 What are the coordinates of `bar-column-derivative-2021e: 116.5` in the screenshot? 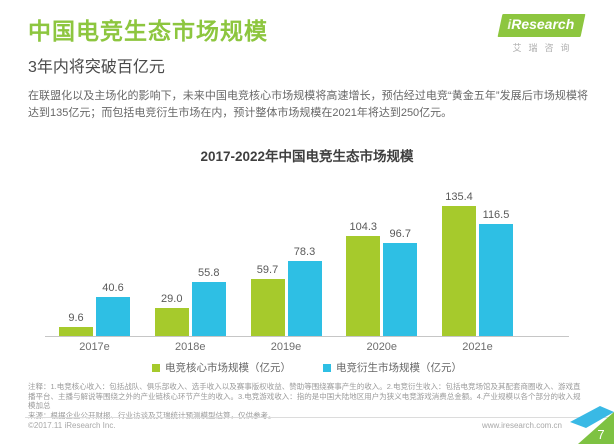 It's located at (496, 272).